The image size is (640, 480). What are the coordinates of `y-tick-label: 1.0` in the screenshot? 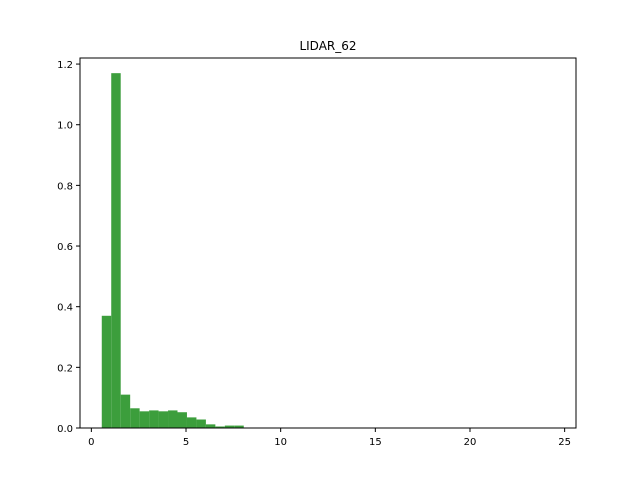 It's located at (65, 126).